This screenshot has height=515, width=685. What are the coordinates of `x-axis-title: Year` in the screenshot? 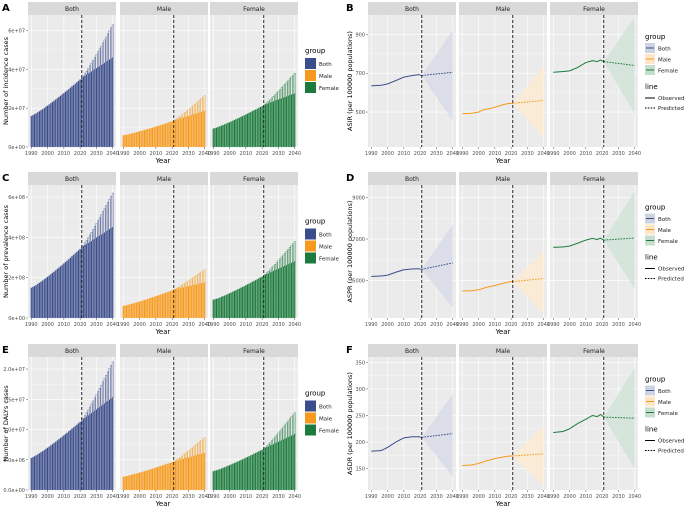 It's located at (163, 504).